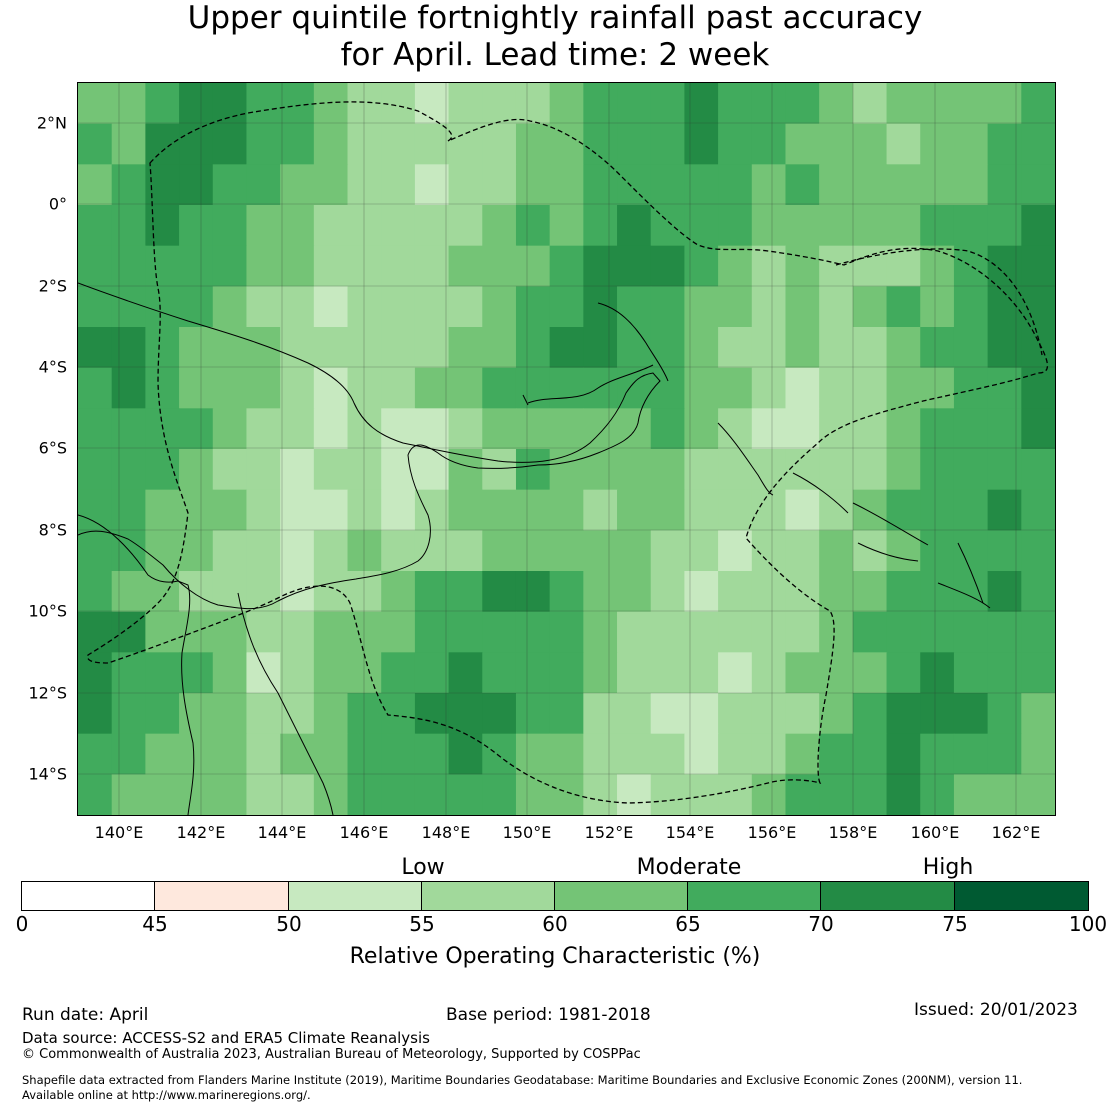  What do you see at coordinates (364, 832) in the screenshot?
I see `lon-tick-label: 146°E` at bounding box center [364, 832].